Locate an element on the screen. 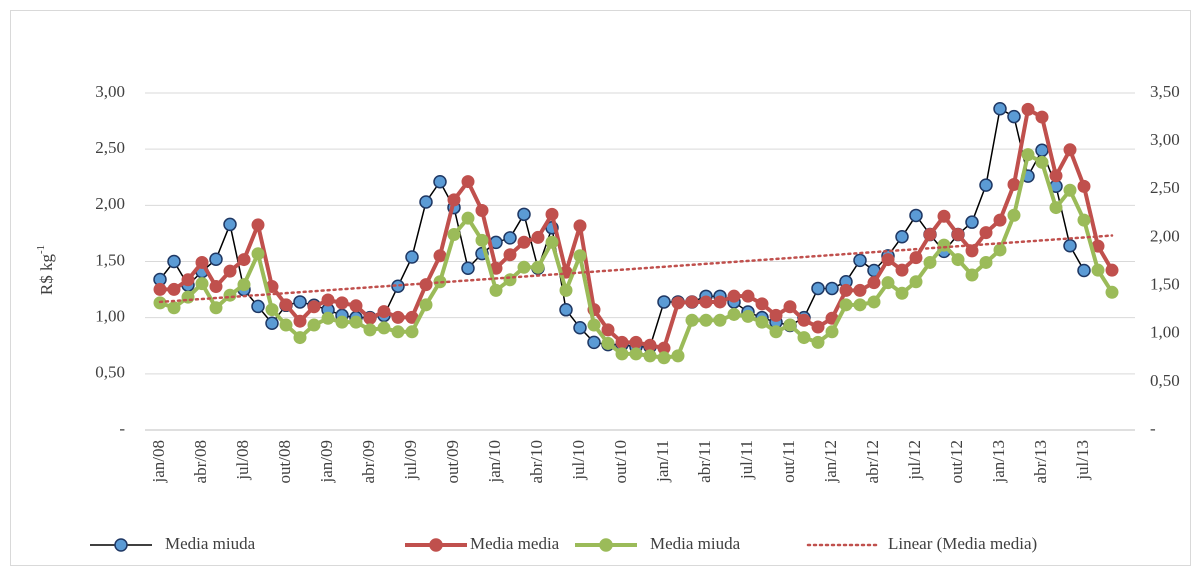  x-tick-label: jul/13 is located at coordinates (1082, 460).